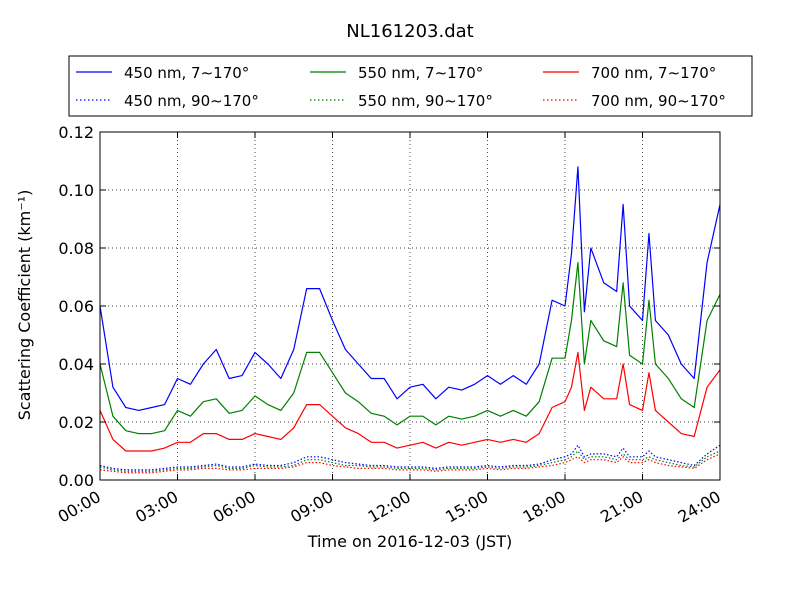  What do you see at coordinates (544, 507) in the screenshot?
I see `x-tick-label: 18:00` at bounding box center [544, 507].